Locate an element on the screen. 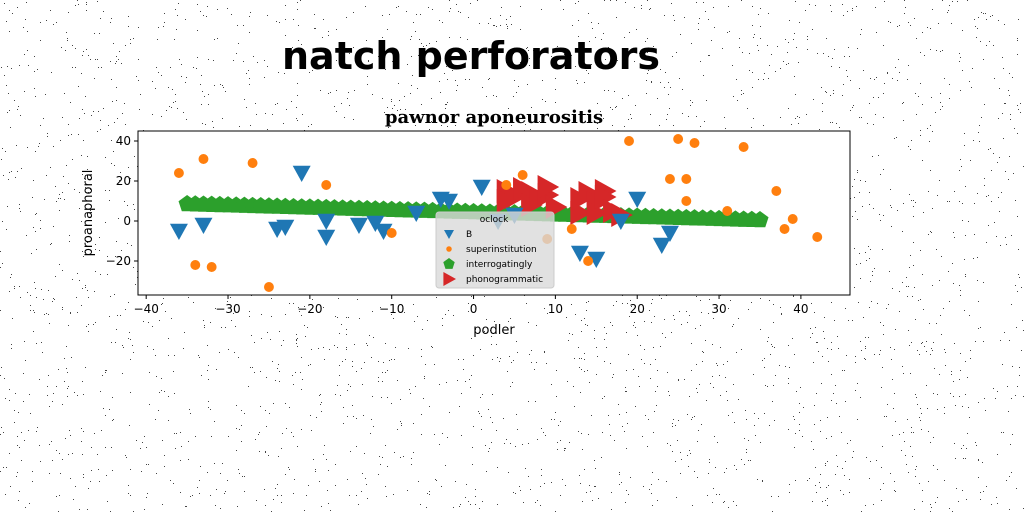 This screenshot has height=512, width=1024. legend-item: interrogatingly is located at coordinates (488, 264).